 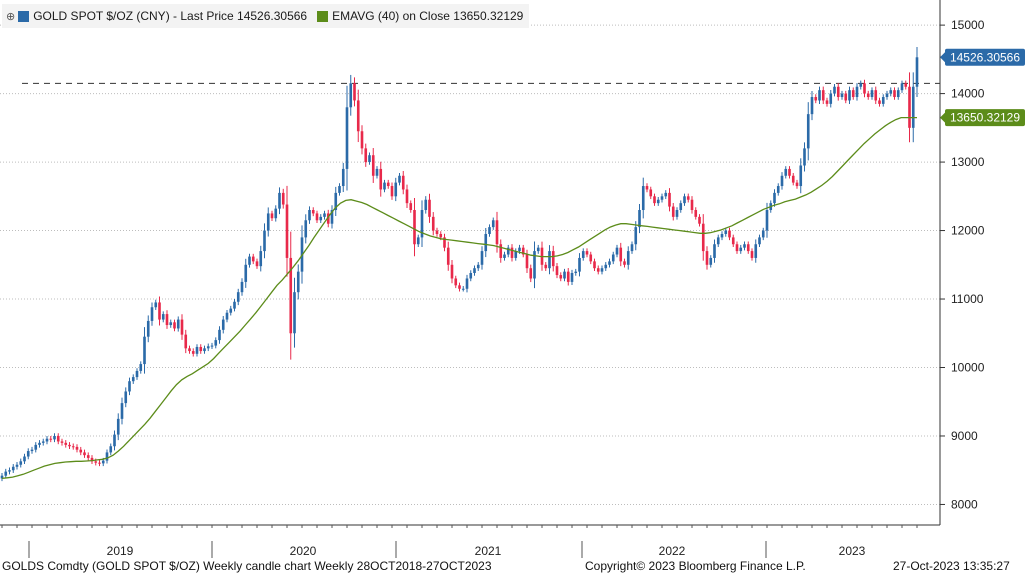 I want to click on series1-swatch, so click(x=24, y=16).